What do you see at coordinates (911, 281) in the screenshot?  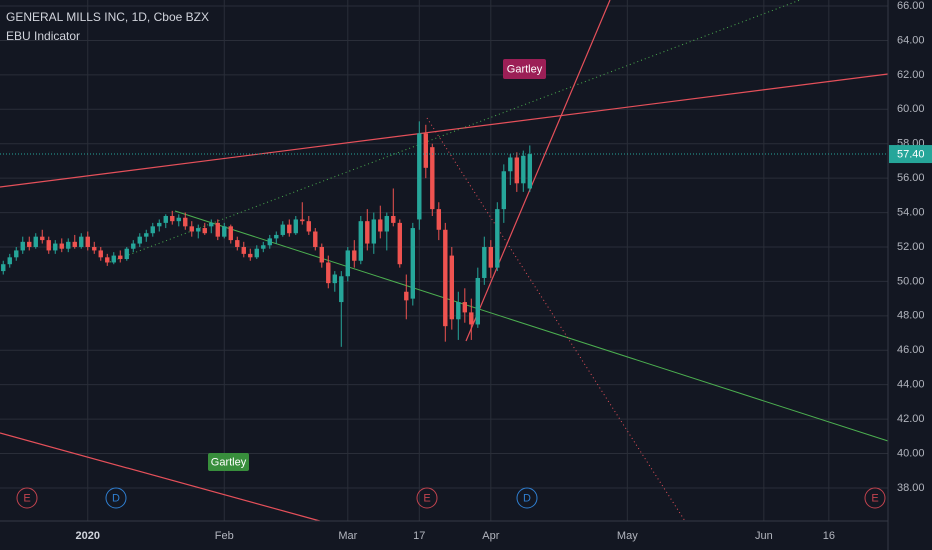 I see `y-tick-label: 50.00` at bounding box center [911, 281].